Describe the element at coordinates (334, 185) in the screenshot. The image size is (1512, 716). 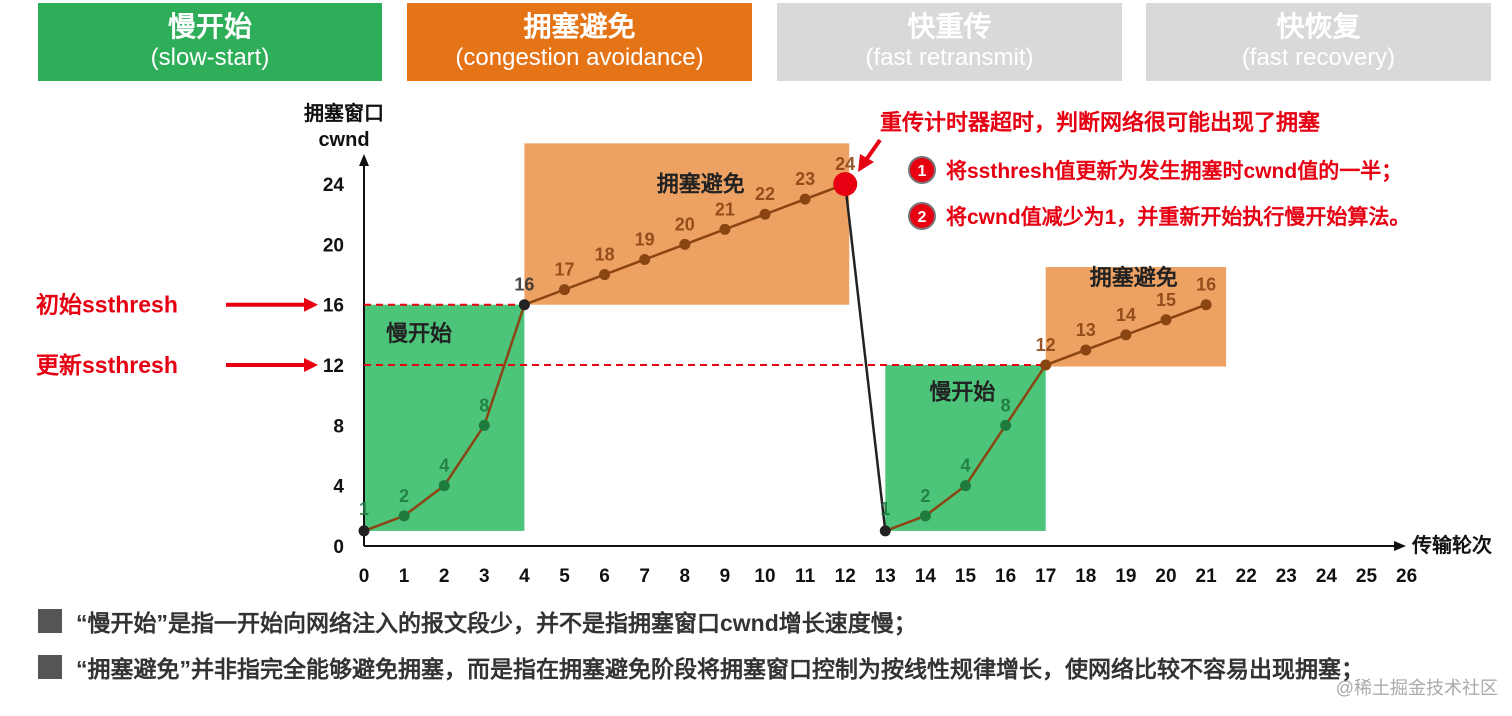
I see `y-tick-label: 24` at that location.